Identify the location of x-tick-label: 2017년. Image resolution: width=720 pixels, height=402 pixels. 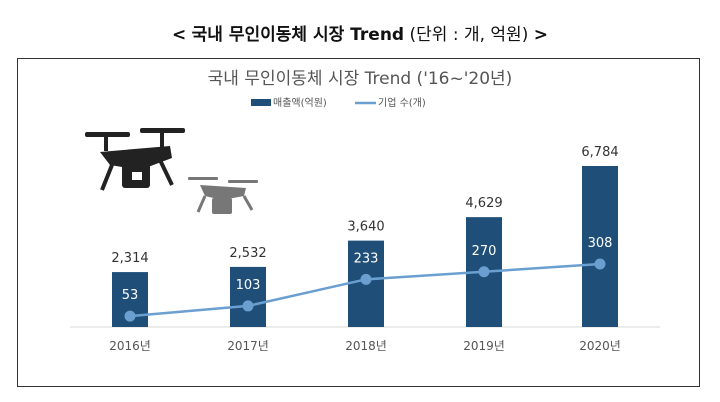
(248, 346).